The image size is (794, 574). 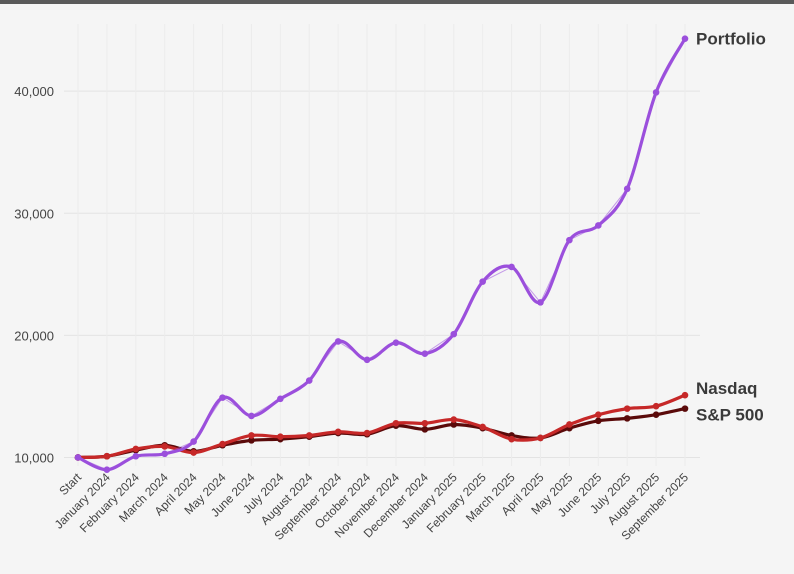 I want to click on y-tick-label: 30,000, so click(x=34, y=213).